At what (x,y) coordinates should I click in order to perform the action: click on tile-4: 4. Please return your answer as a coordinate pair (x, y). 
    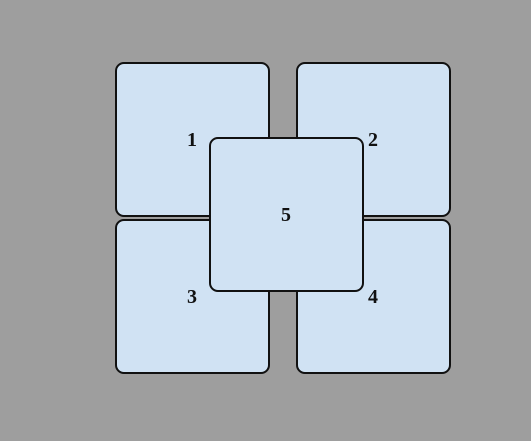
    Looking at the image, I should click on (373, 296).